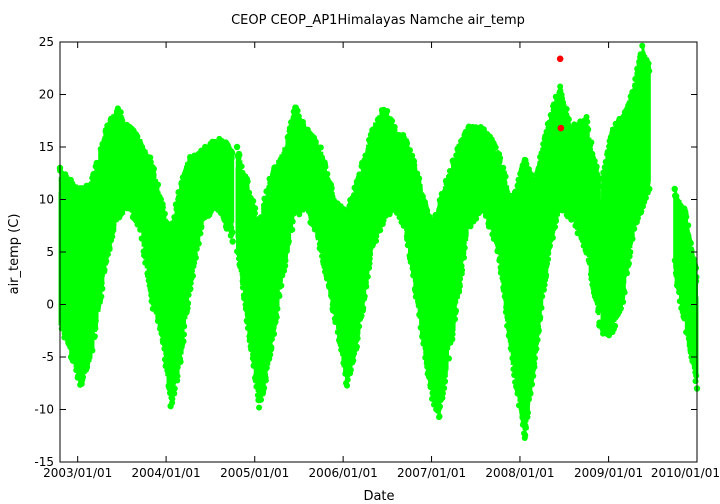  I want to click on series-segment, so click(625, 190).